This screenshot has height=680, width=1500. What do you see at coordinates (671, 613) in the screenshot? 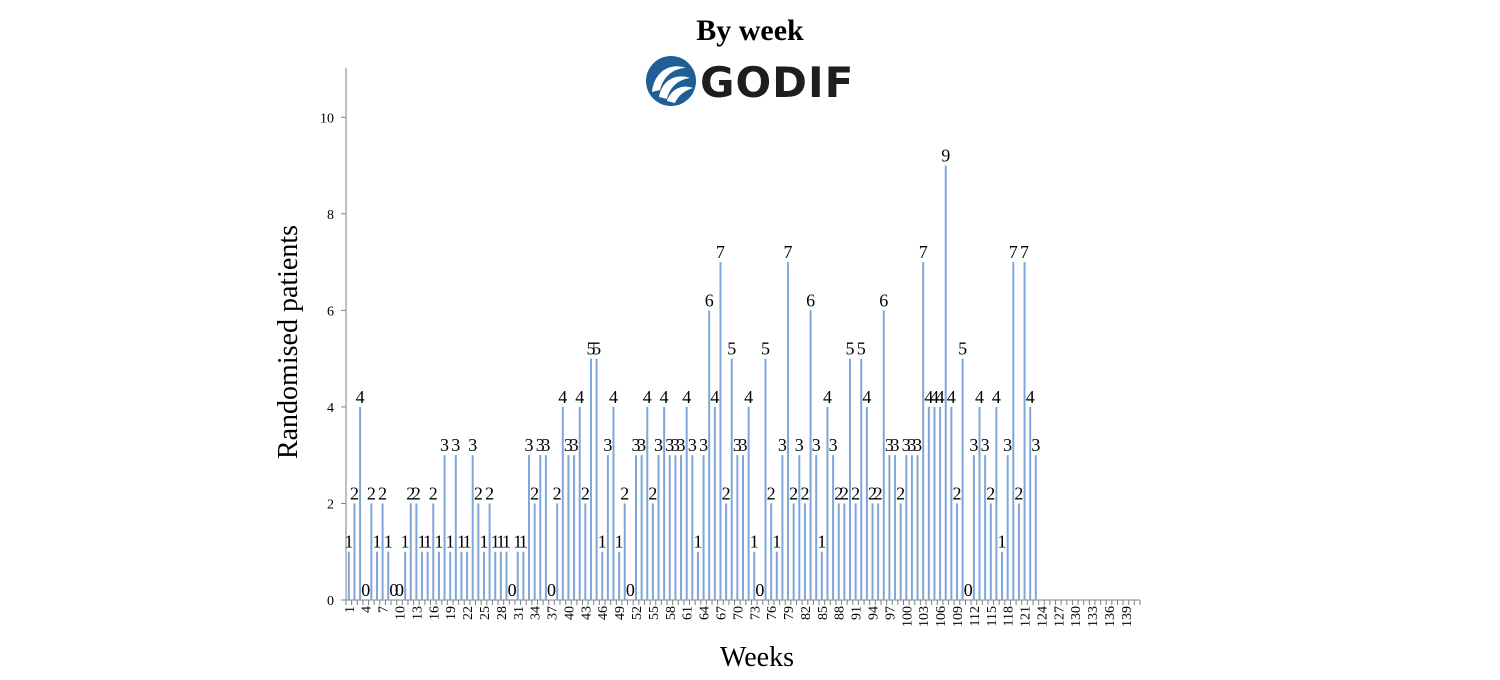
I see `x-tick-label: 58` at bounding box center [671, 613].